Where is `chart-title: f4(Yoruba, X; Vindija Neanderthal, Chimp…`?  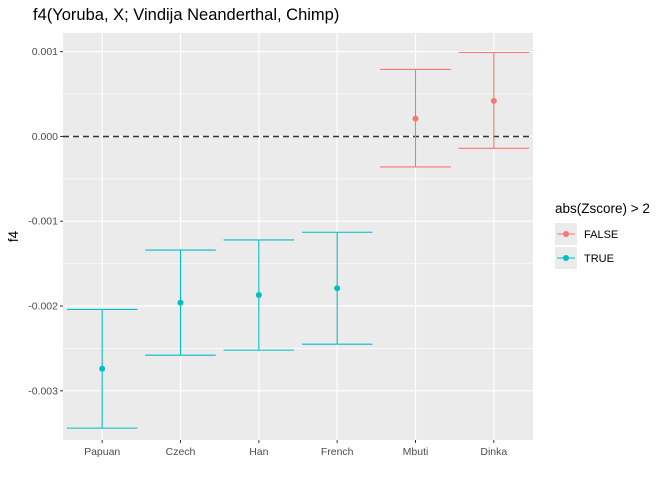
chart-title: f4(Yoruba, X; Vindija Neanderthal, Chimp… is located at coordinates (186, 15).